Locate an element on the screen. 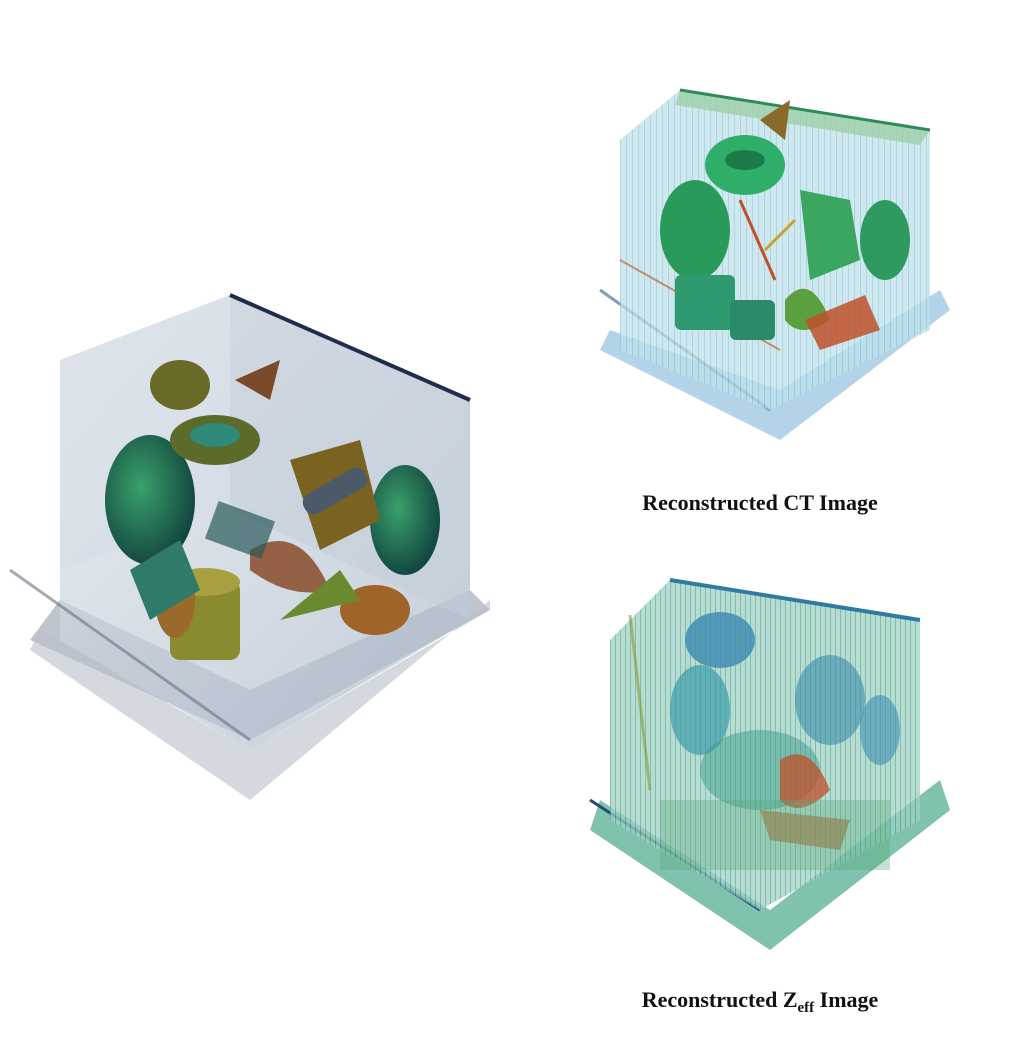  reconstructed-ct-volume-icon is located at coordinates (774, 264).